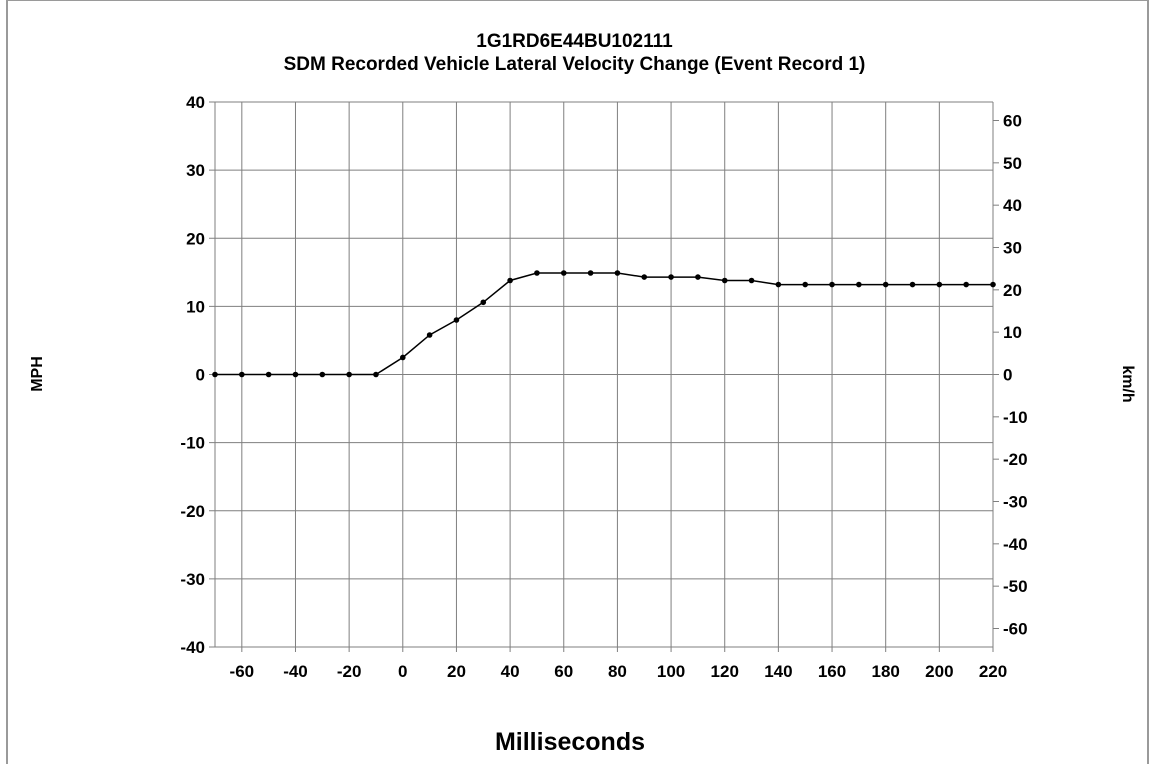 The image size is (1149, 764). I want to click on y2-tick-label: -30, so click(1015, 502).